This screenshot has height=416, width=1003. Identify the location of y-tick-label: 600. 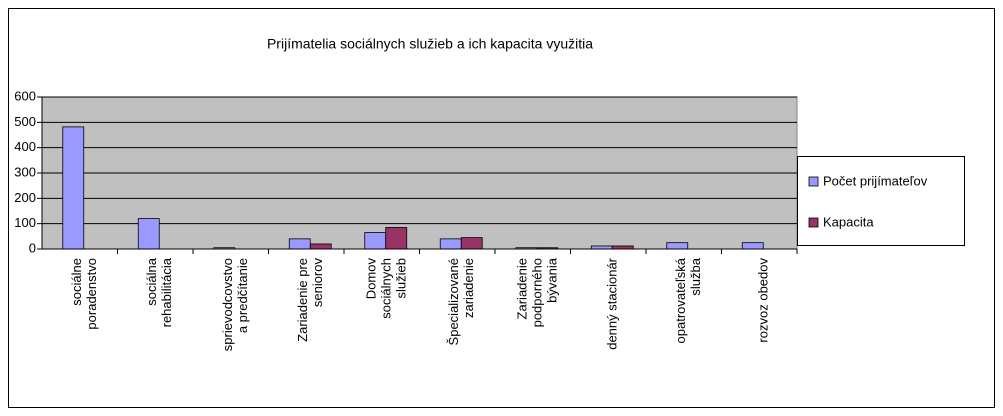
(25, 95).